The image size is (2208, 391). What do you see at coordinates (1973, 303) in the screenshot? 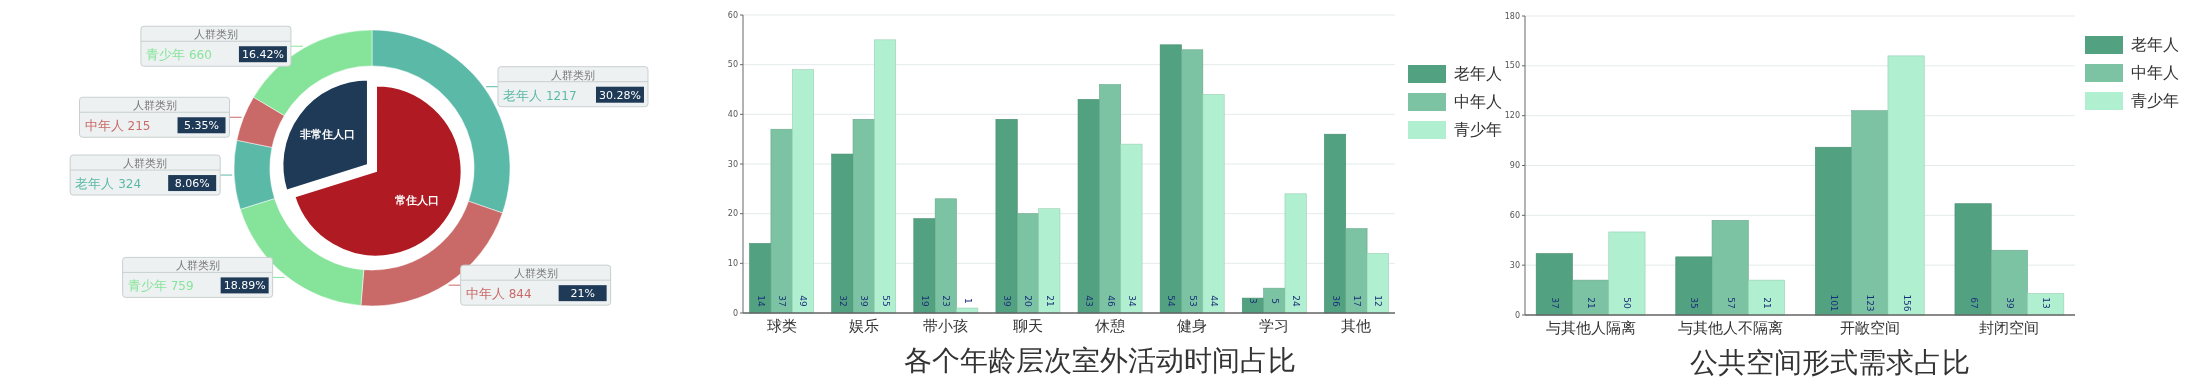
I see `data-label: 67` at bounding box center [1973, 303].